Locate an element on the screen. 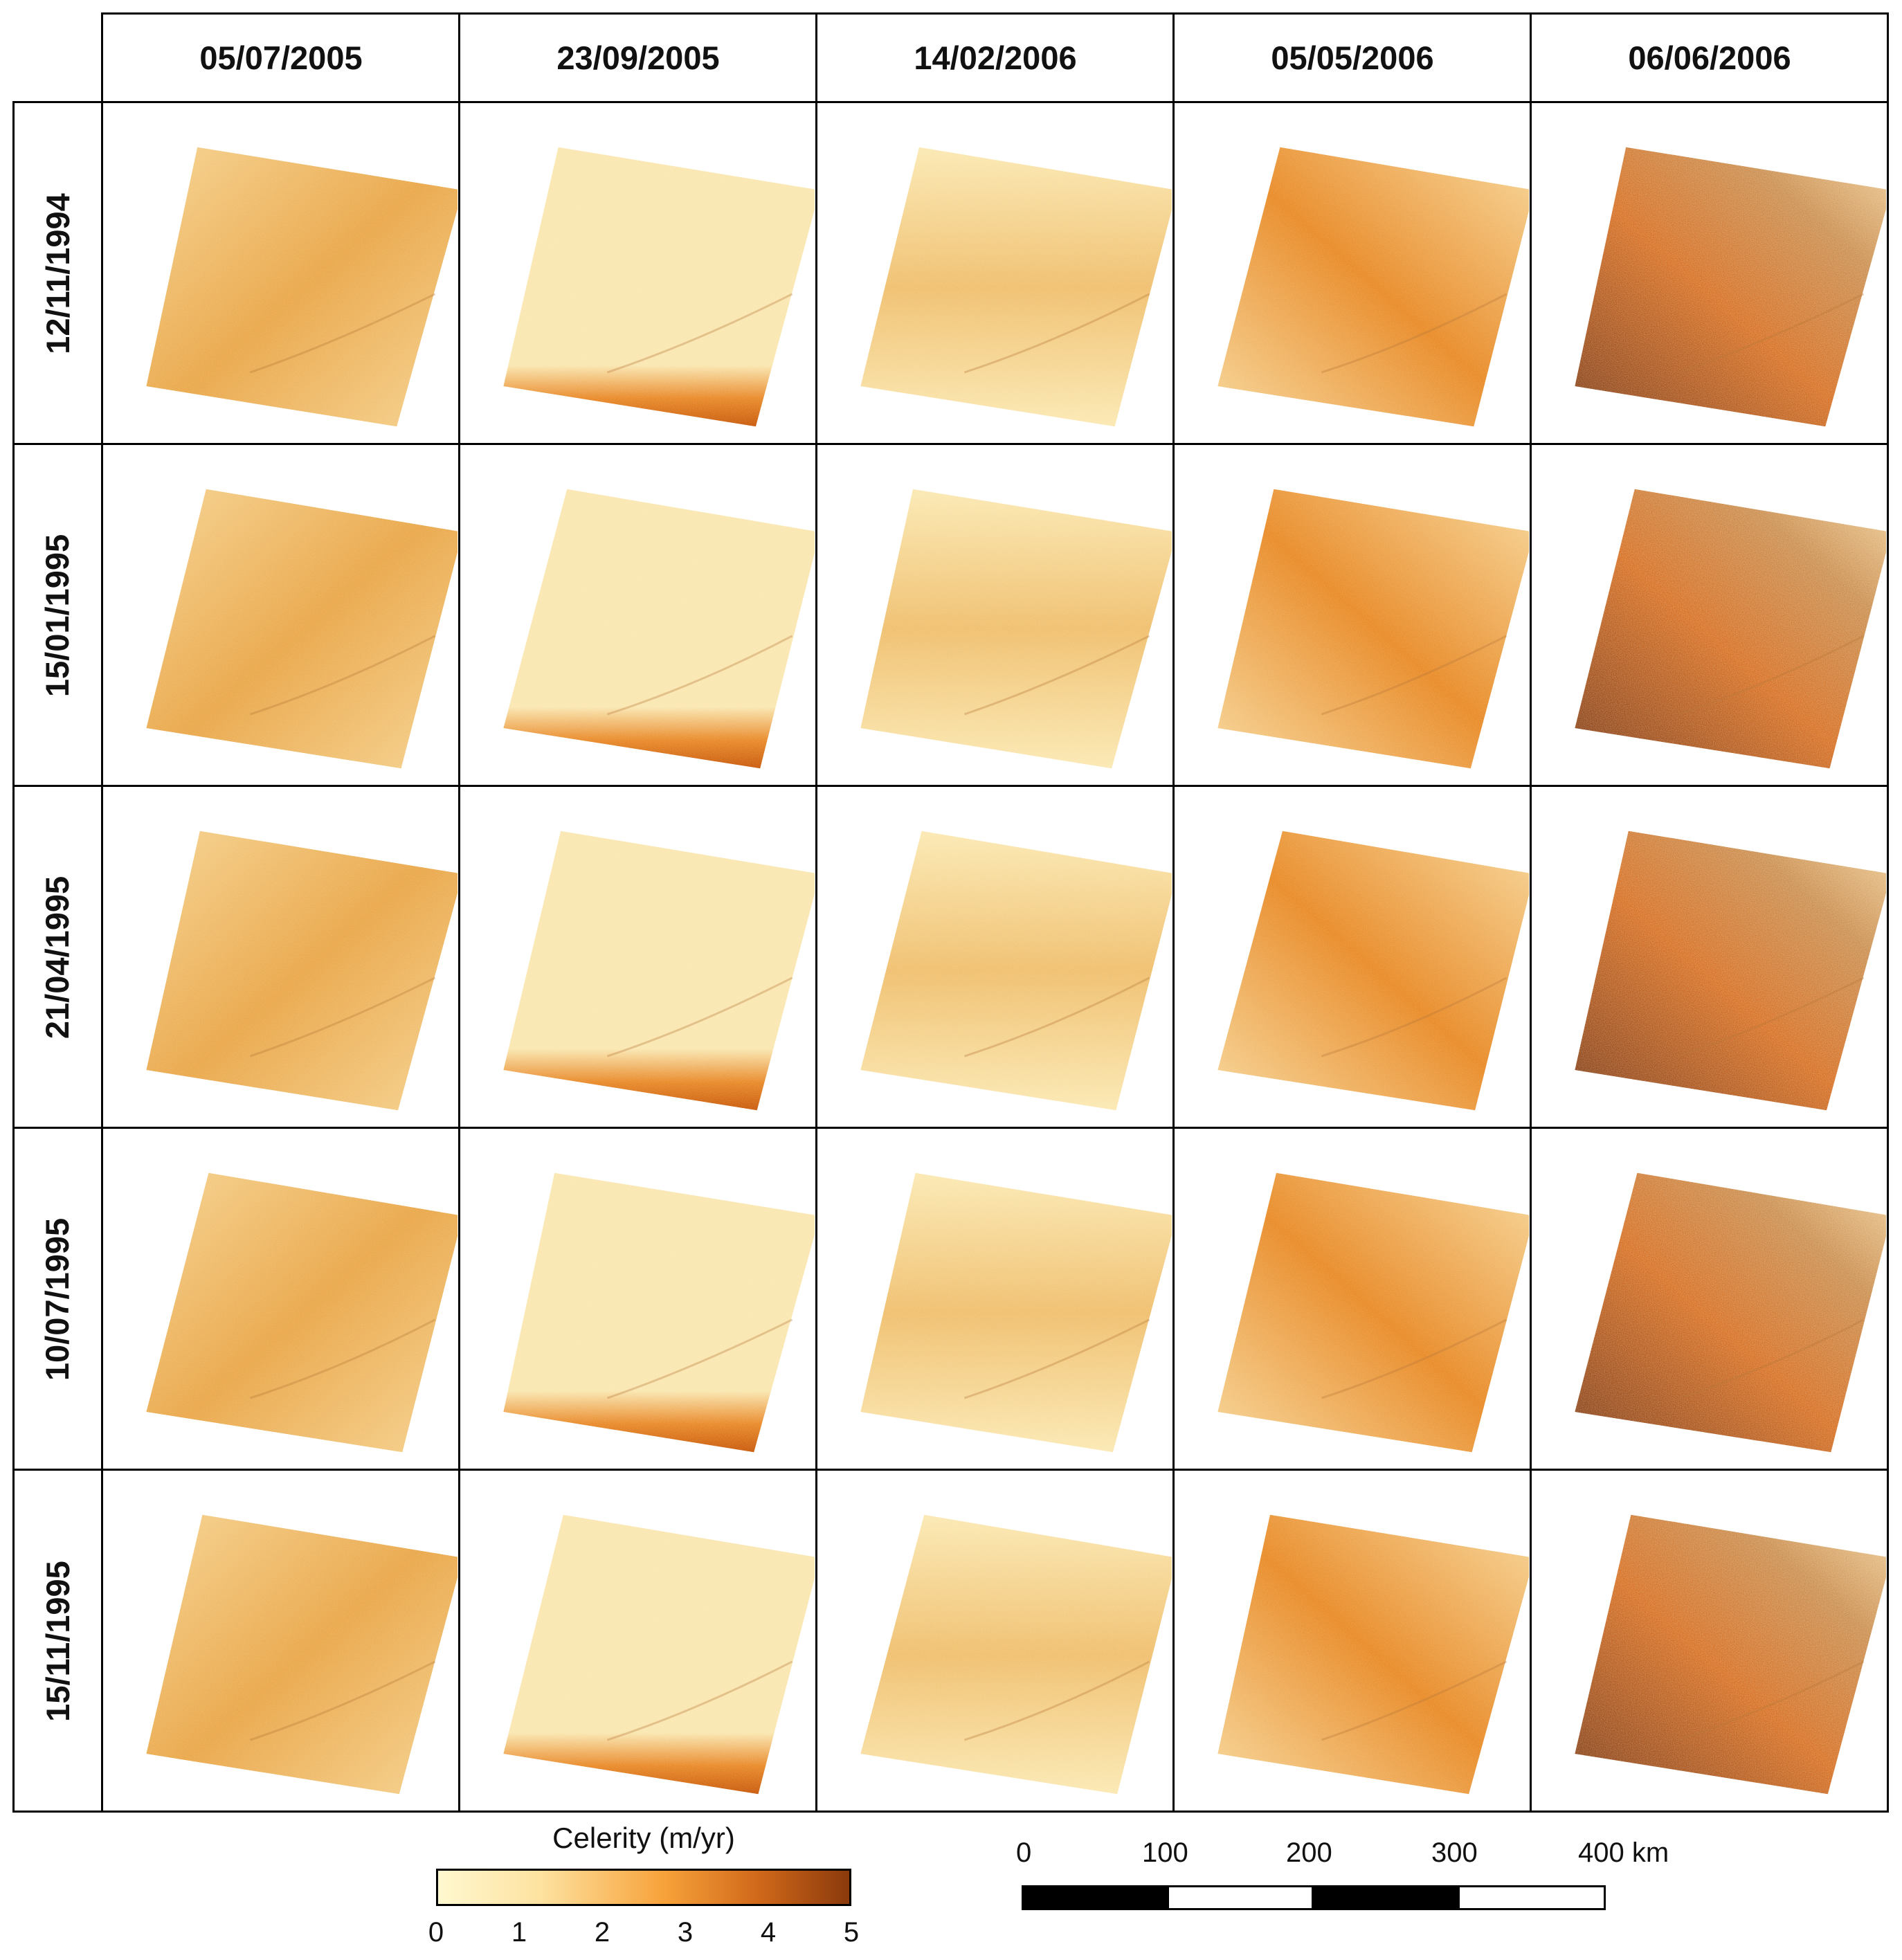  legend-title: Celerity (m/yr) is located at coordinates (643, 1838).